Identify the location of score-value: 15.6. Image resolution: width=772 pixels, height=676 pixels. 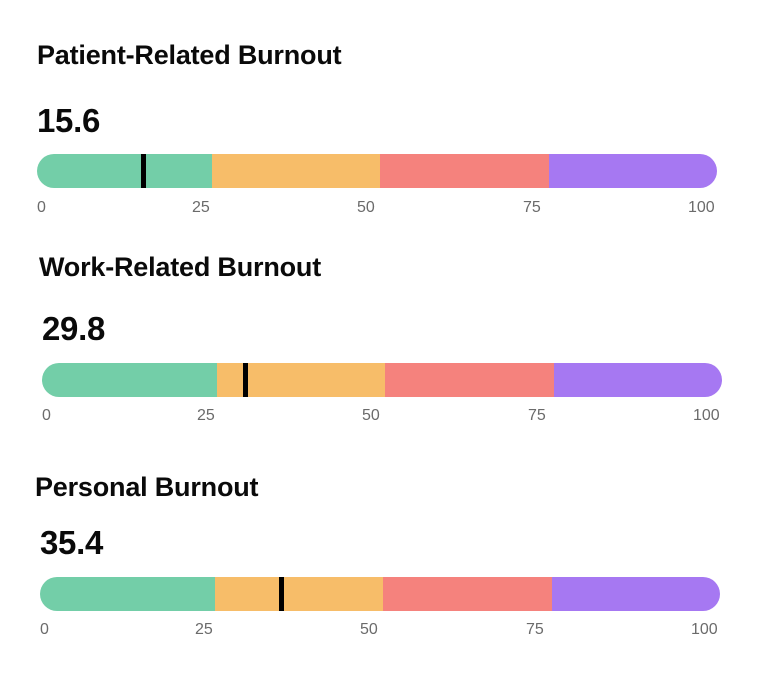
(69, 120).